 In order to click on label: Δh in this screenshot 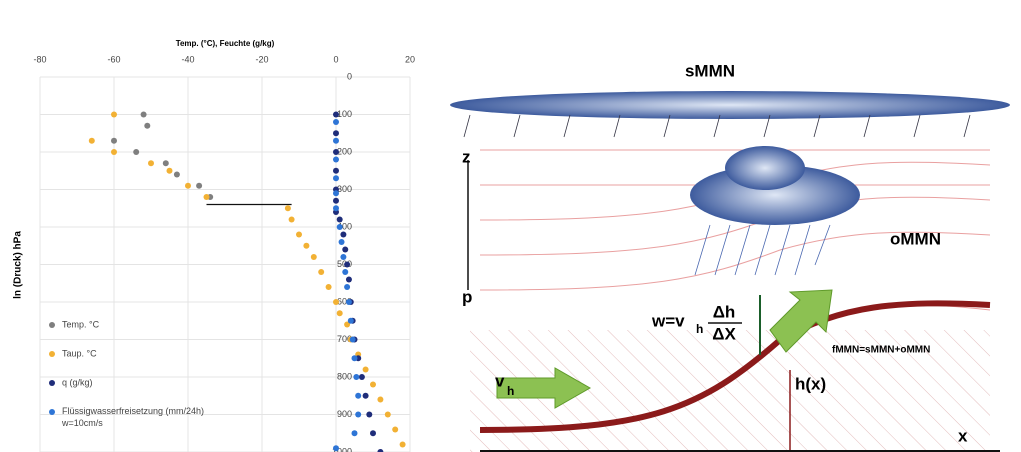, I will do `click(724, 311)`.